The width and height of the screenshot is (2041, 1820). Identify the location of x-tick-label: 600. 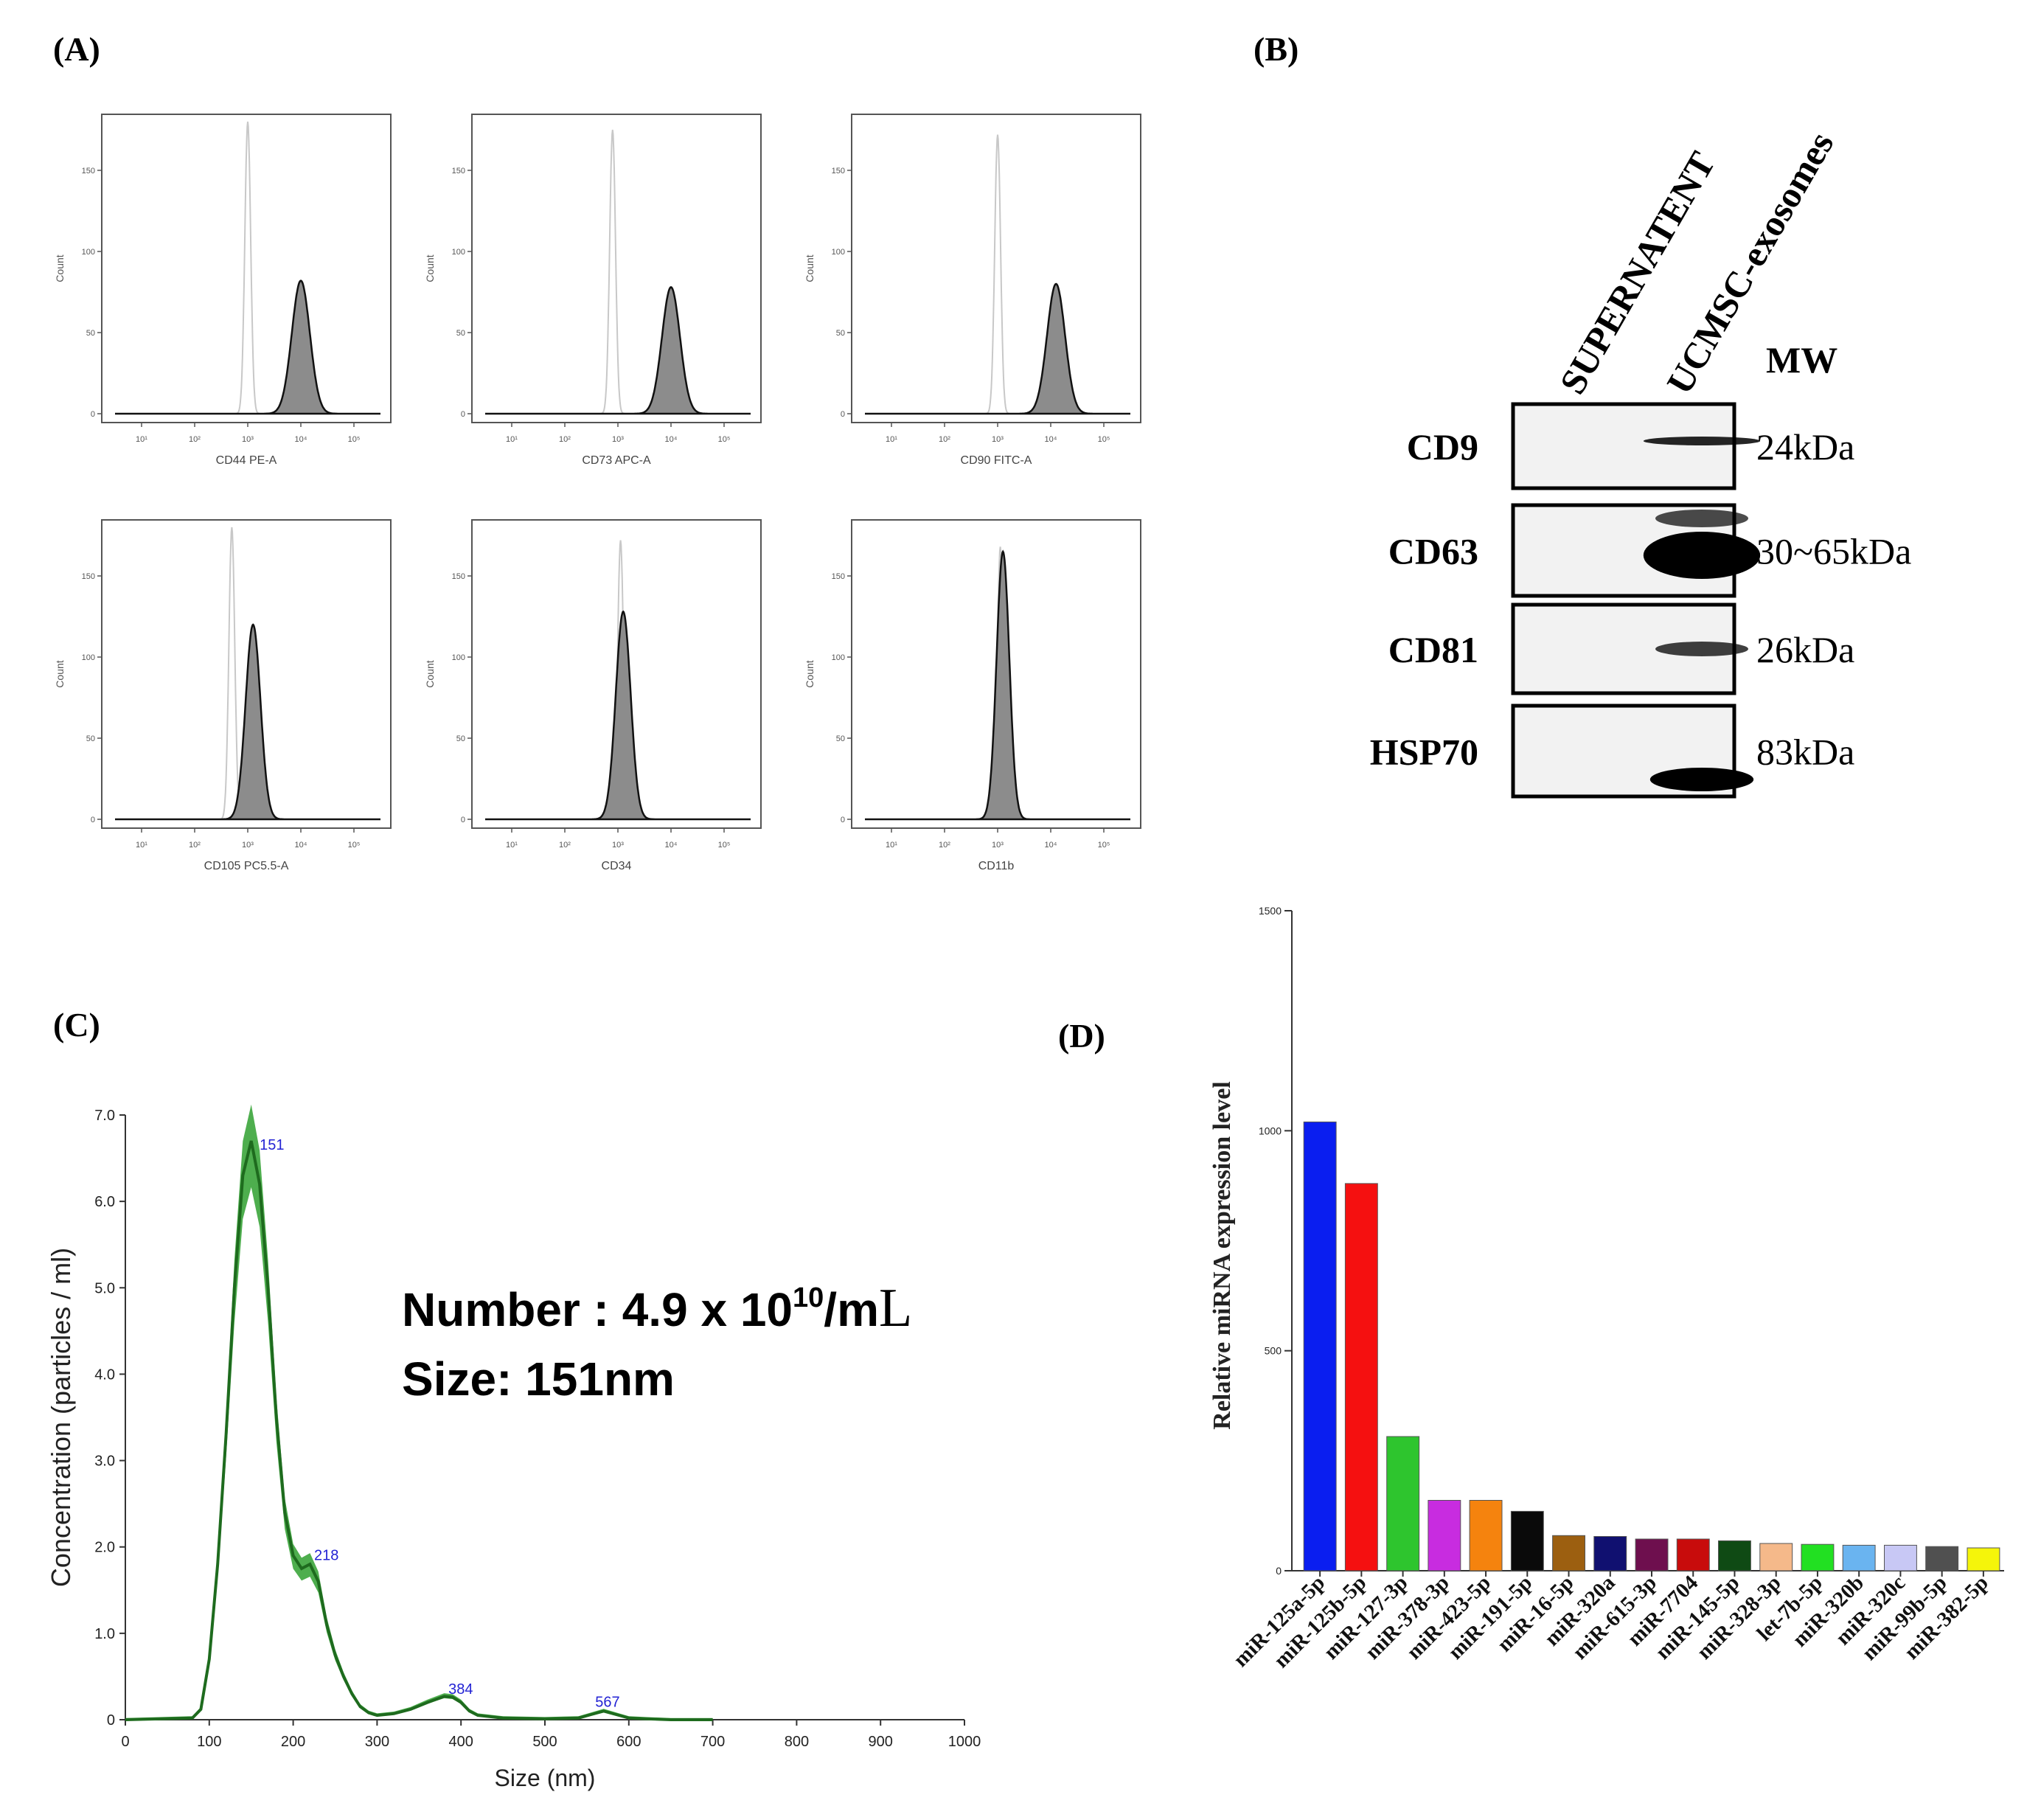
(628, 1742).